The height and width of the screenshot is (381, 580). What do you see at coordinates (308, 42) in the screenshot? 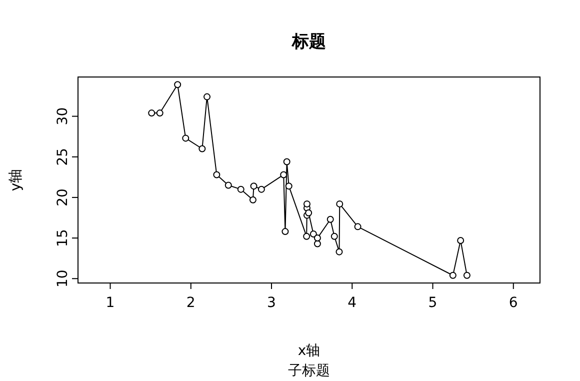
I see `chart-title: 标题` at bounding box center [308, 42].